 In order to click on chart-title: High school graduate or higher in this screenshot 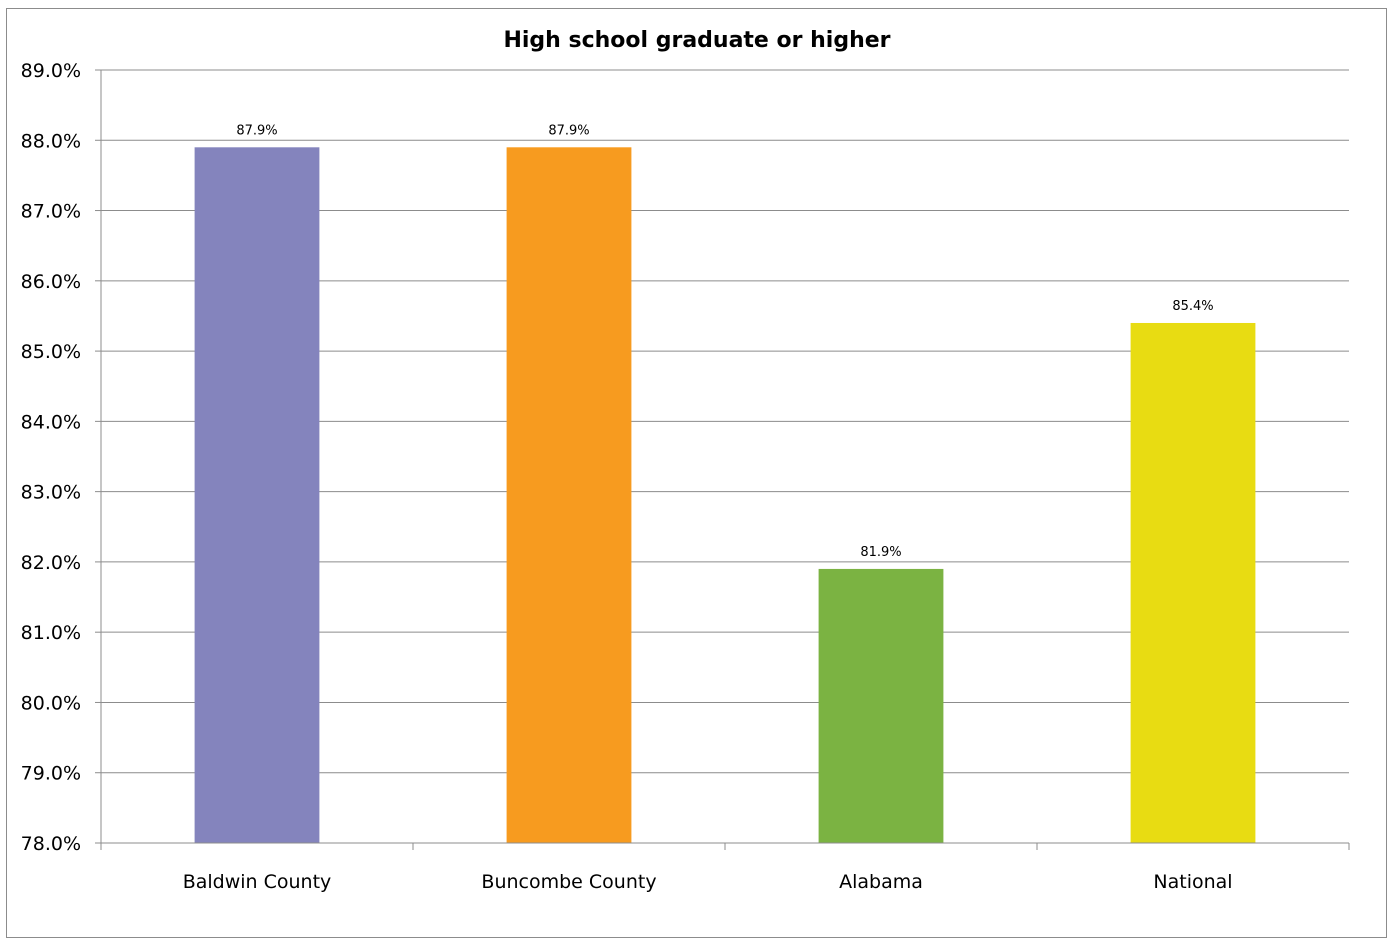, I will do `click(696, 40)`.